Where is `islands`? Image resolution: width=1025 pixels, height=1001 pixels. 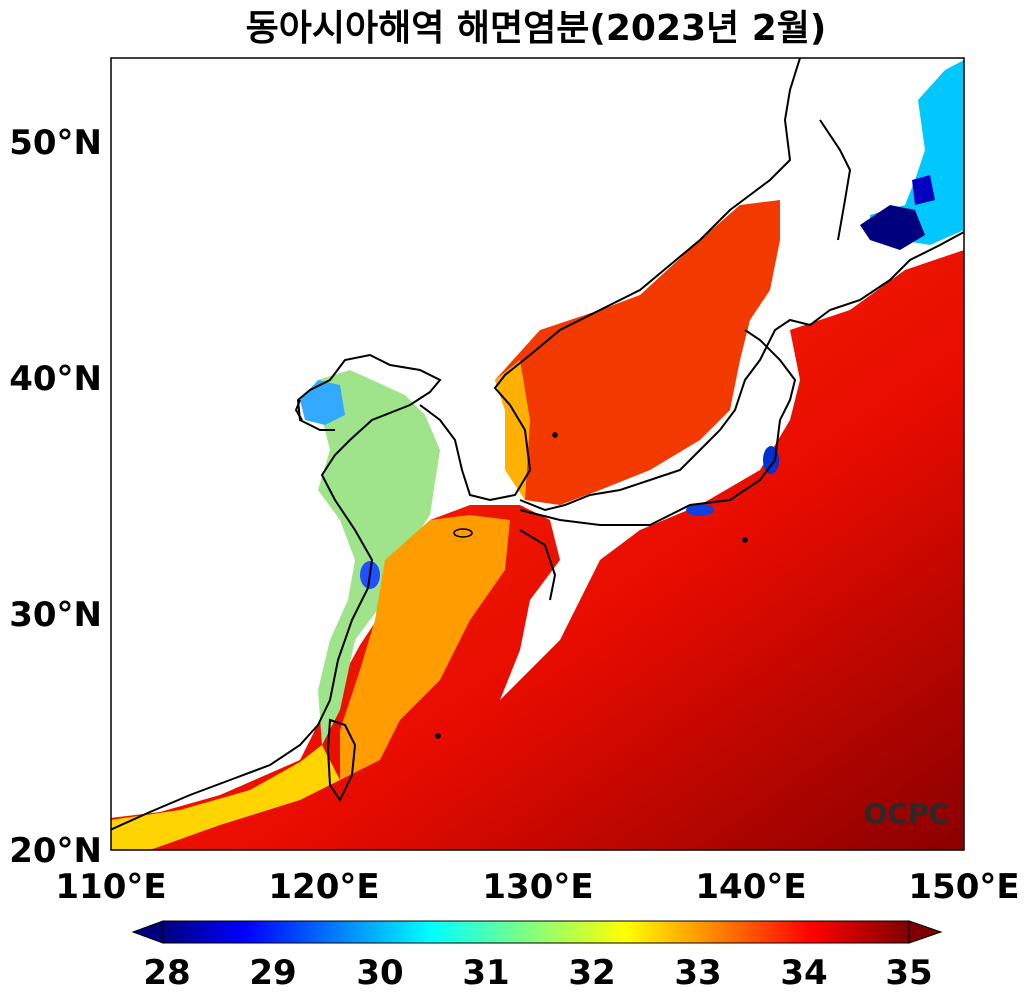
islands is located at coordinates (591, 585).